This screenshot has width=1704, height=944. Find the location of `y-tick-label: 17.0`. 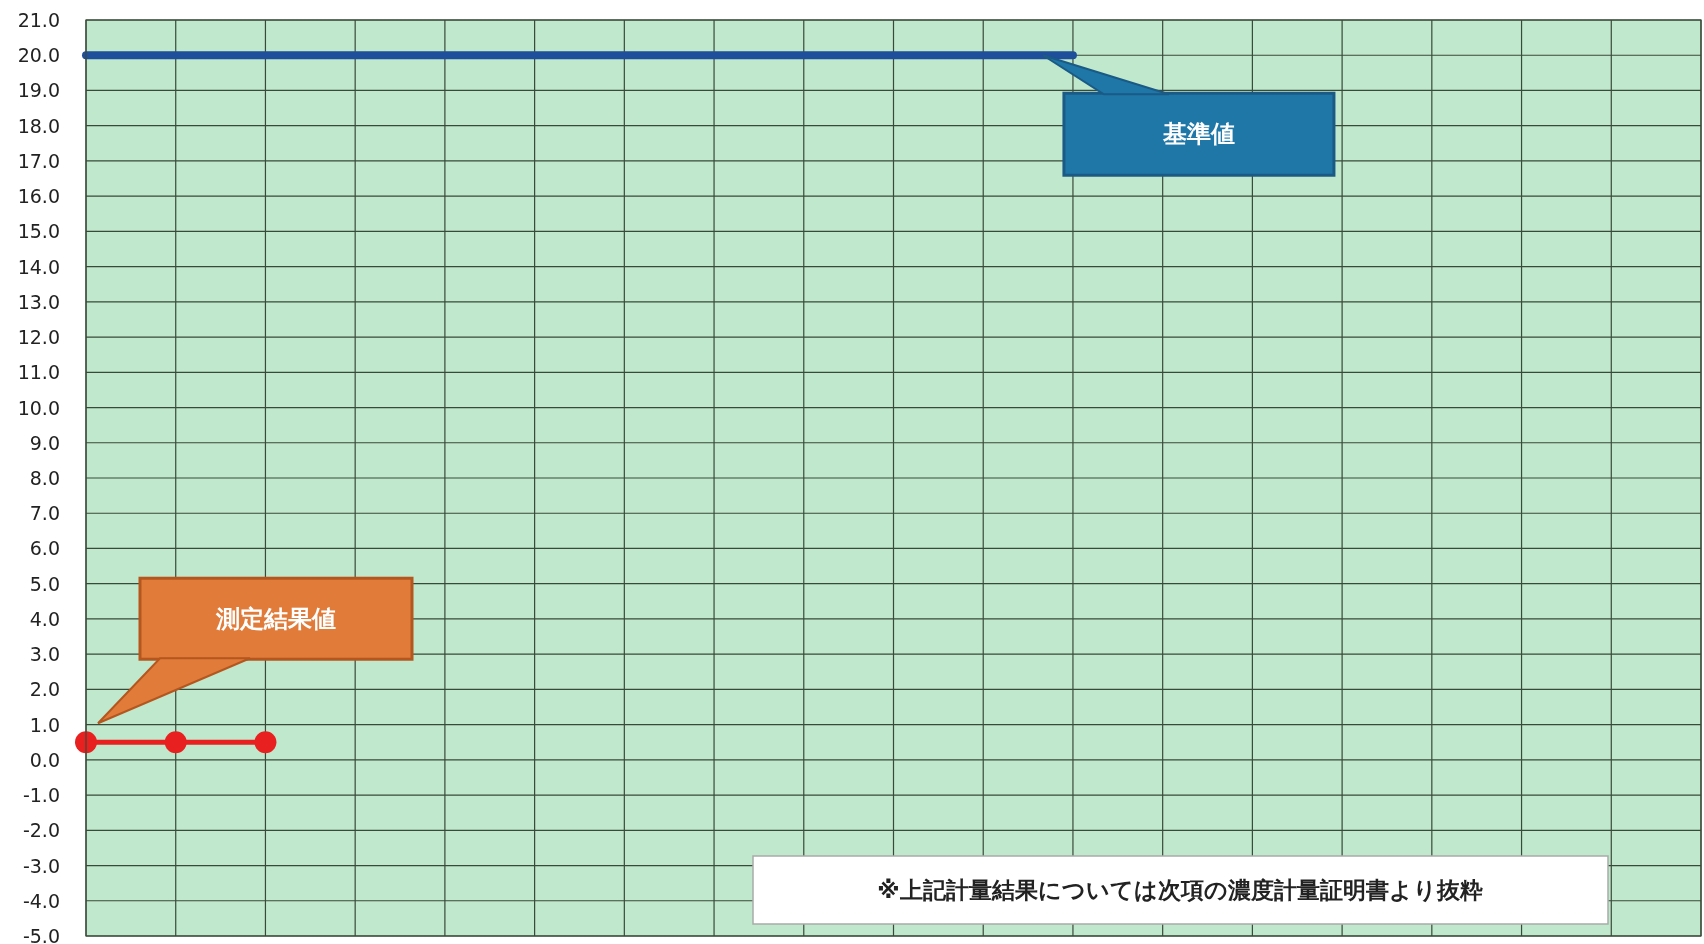

y-tick-label: 17.0 is located at coordinates (38, 160).